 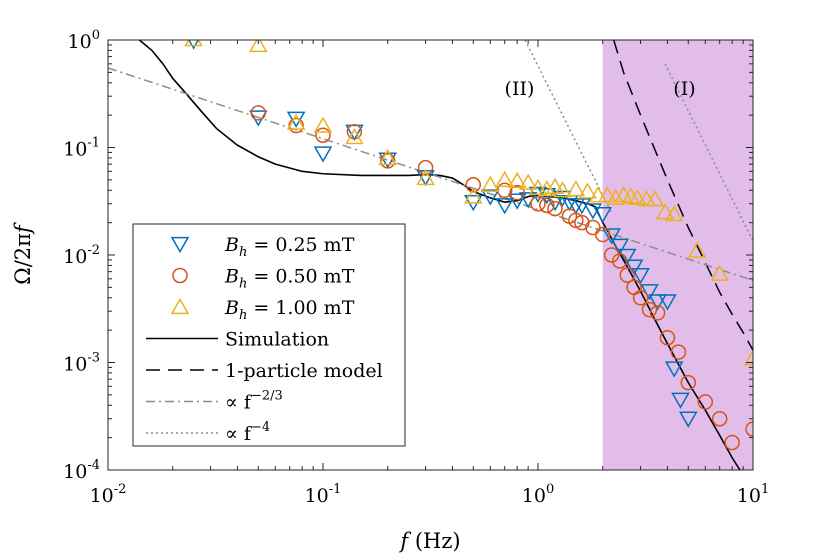 I want to click on shaded-region-I, so click(x=677, y=255).